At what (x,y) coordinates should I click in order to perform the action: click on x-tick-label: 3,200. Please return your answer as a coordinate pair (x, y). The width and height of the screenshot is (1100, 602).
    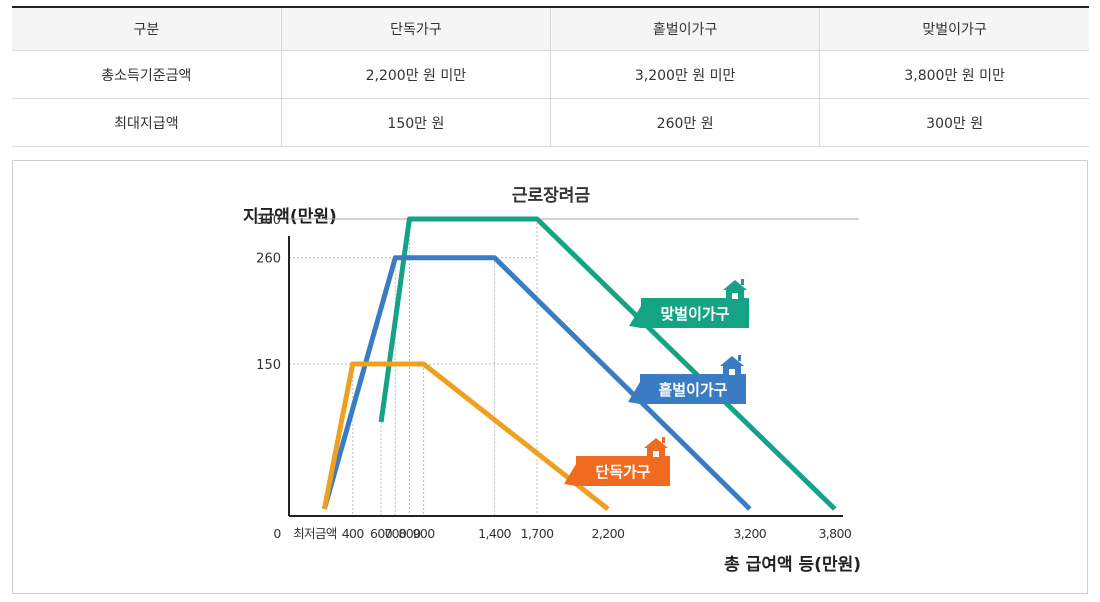
    Looking at the image, I should click on (749, 533).